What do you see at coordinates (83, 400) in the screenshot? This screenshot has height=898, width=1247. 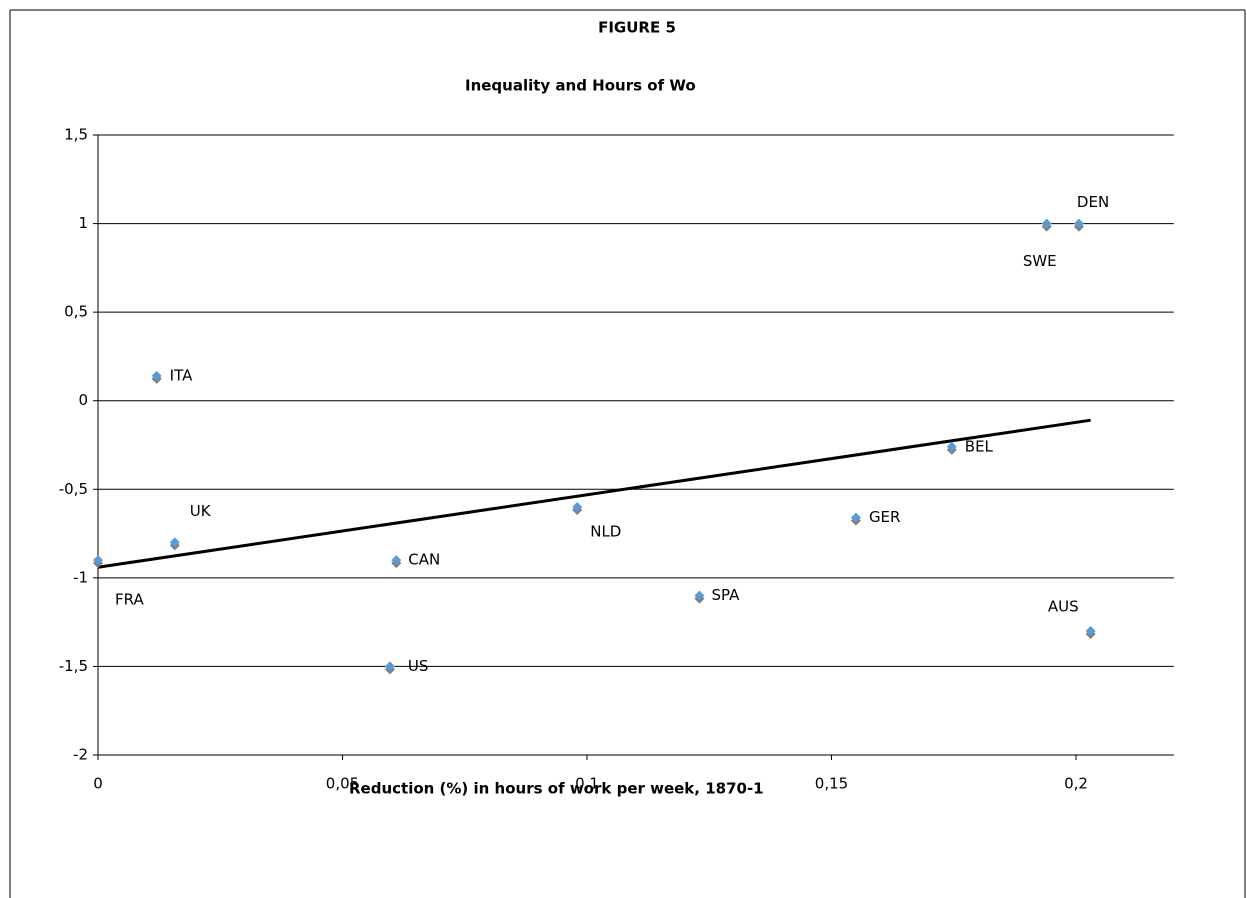 I see `y-tick-label: 0` at bounding box center [83, 400].